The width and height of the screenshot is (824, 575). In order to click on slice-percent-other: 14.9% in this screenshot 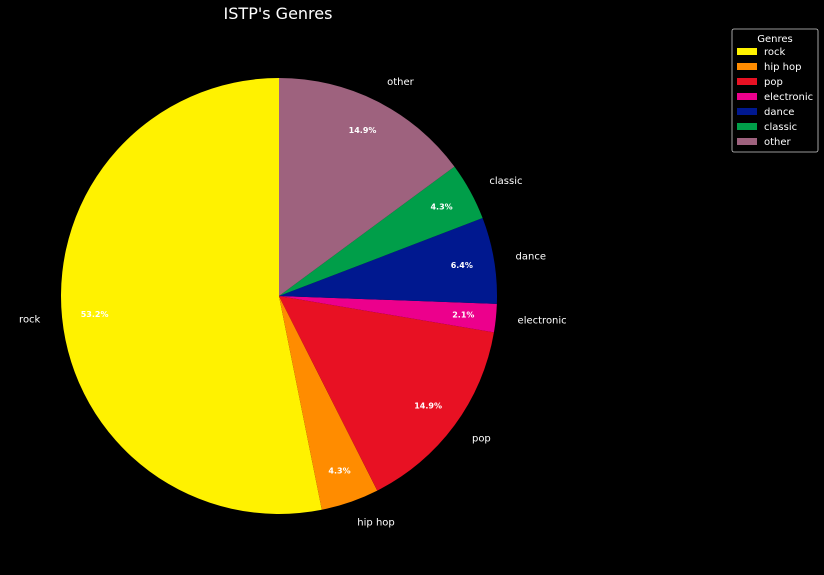, I will do `click(363, 130)`.